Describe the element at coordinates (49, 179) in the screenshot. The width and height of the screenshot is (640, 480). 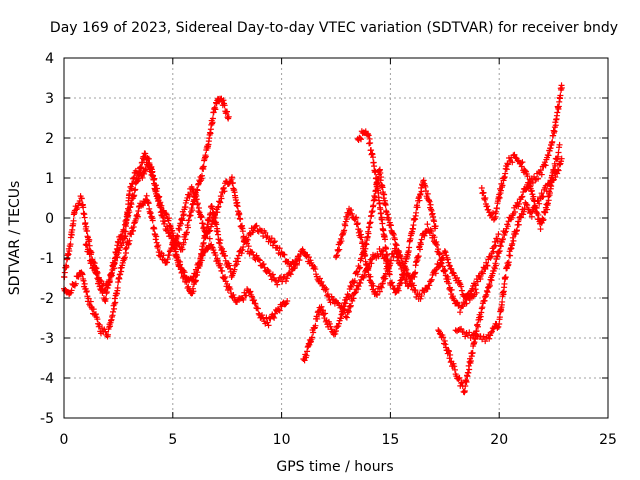
I see `y-tick-label: 1` at that location.